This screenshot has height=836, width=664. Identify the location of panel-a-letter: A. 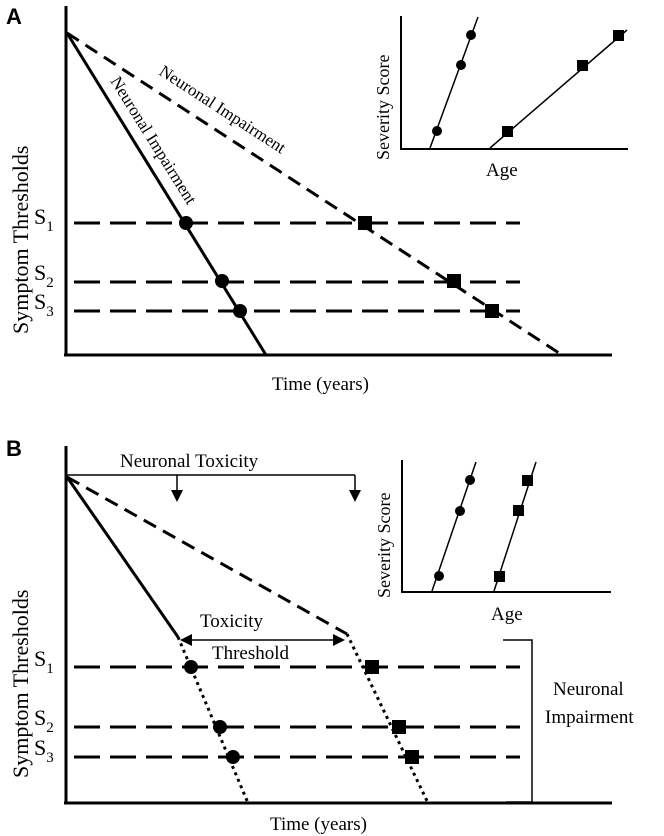
(14, 16).